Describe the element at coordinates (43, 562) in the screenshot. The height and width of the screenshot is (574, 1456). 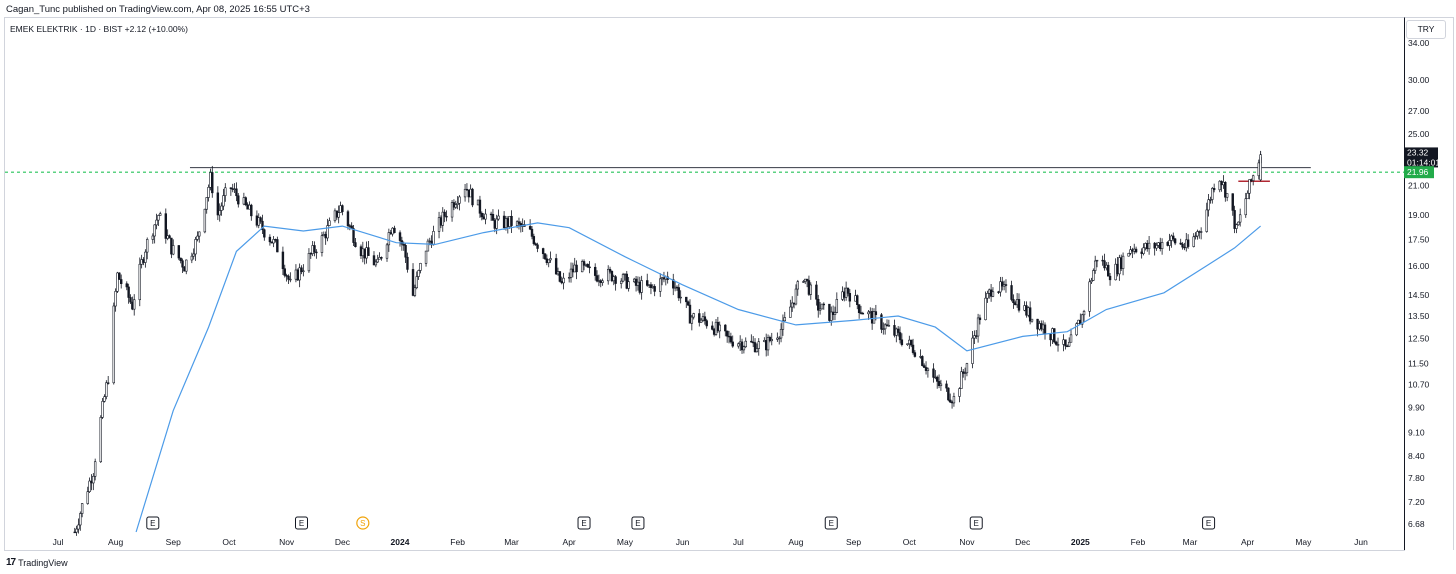
I see `tradingview-wordmark: TradingView` at that location.